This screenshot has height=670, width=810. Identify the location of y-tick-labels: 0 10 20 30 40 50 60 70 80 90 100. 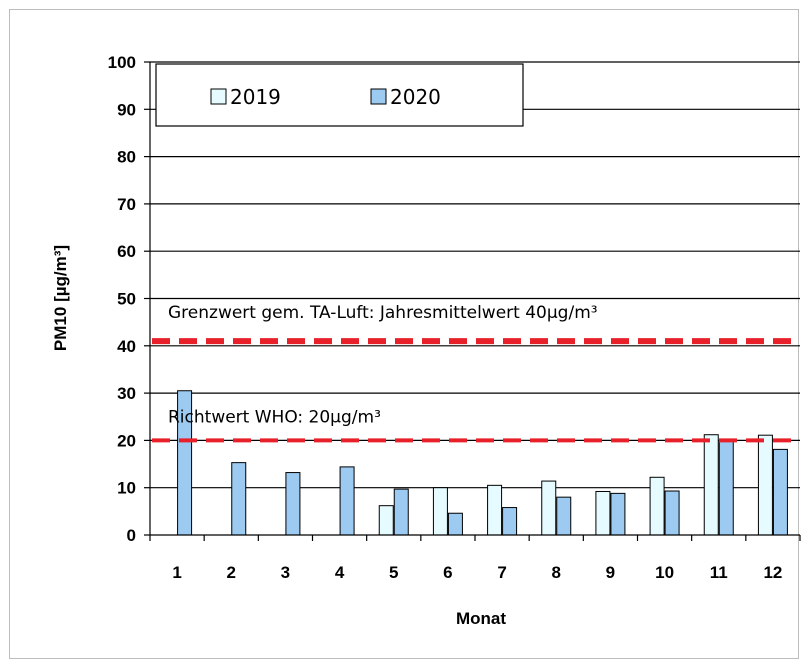
(122, 299).